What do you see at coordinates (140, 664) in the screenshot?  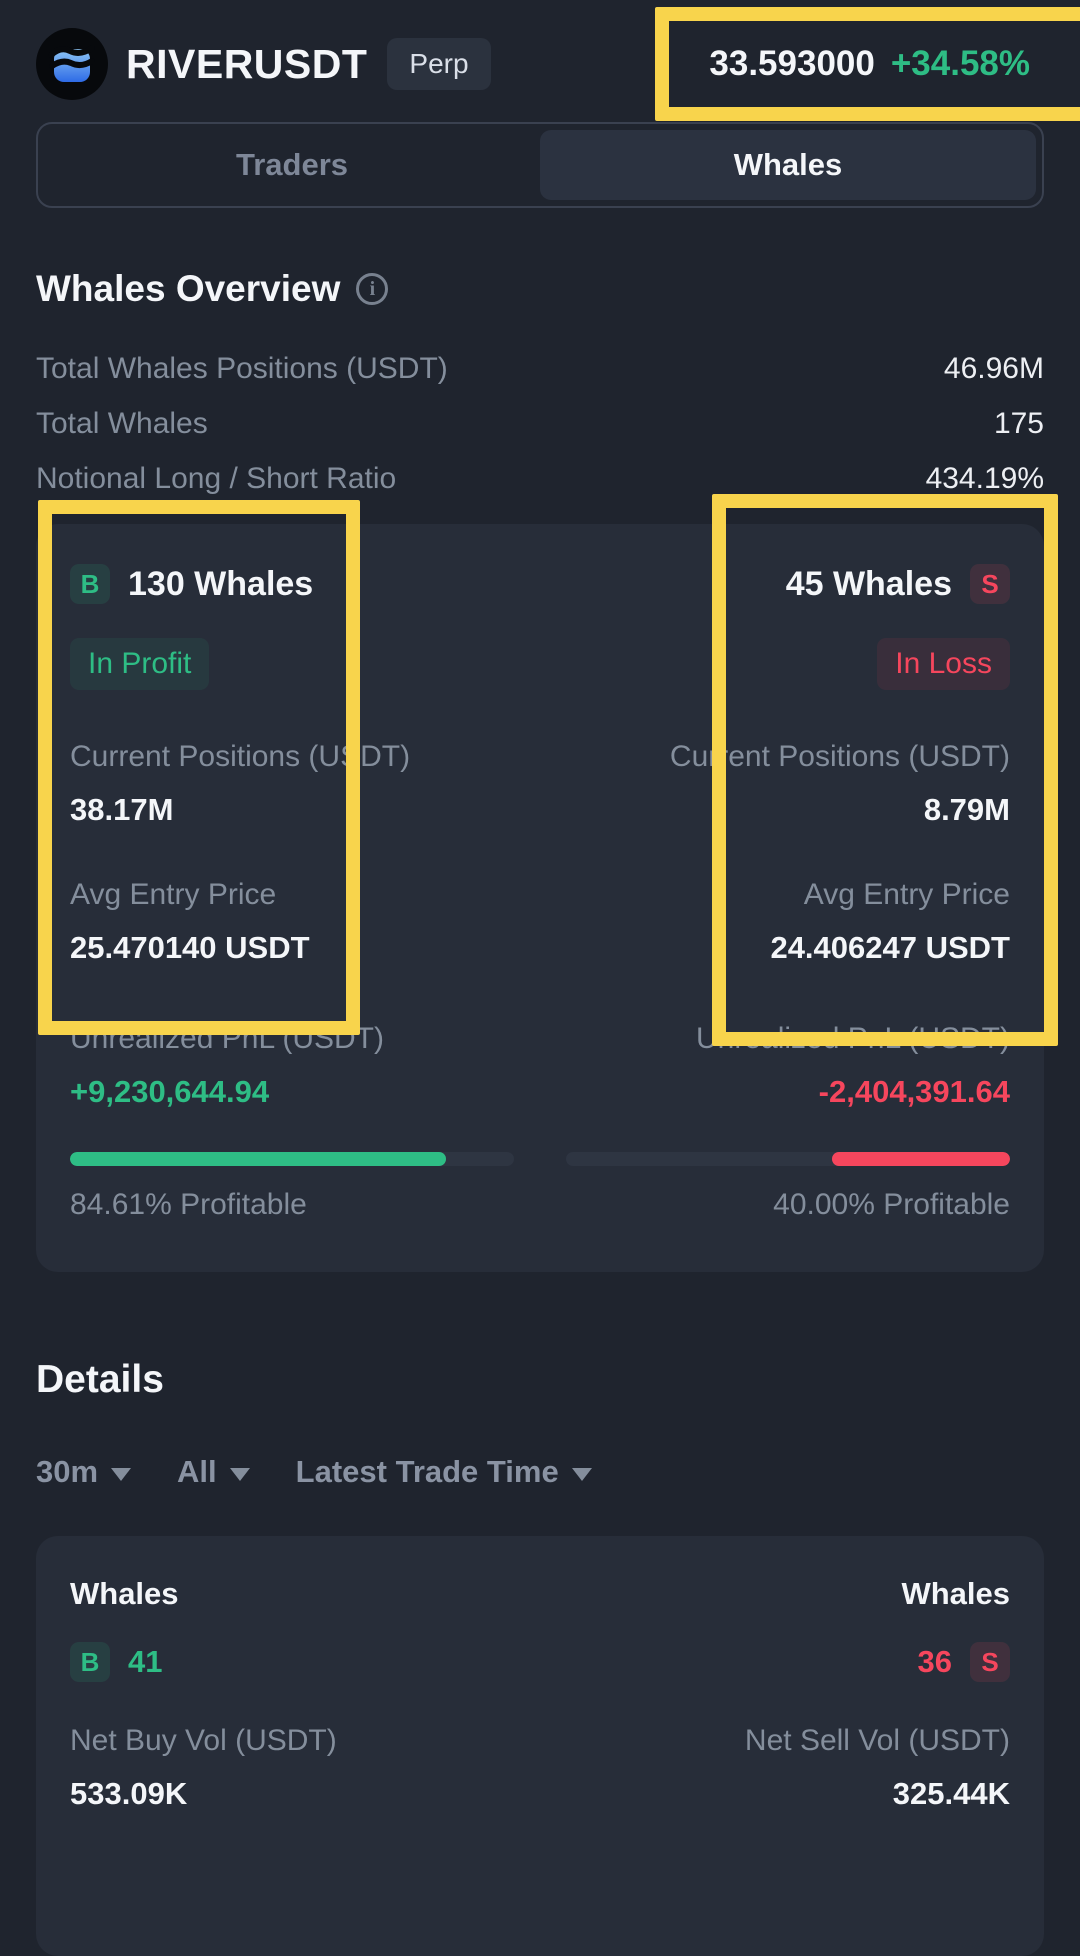 I see `in-profit-badge: In Profit` at bounding box center [140, 664].